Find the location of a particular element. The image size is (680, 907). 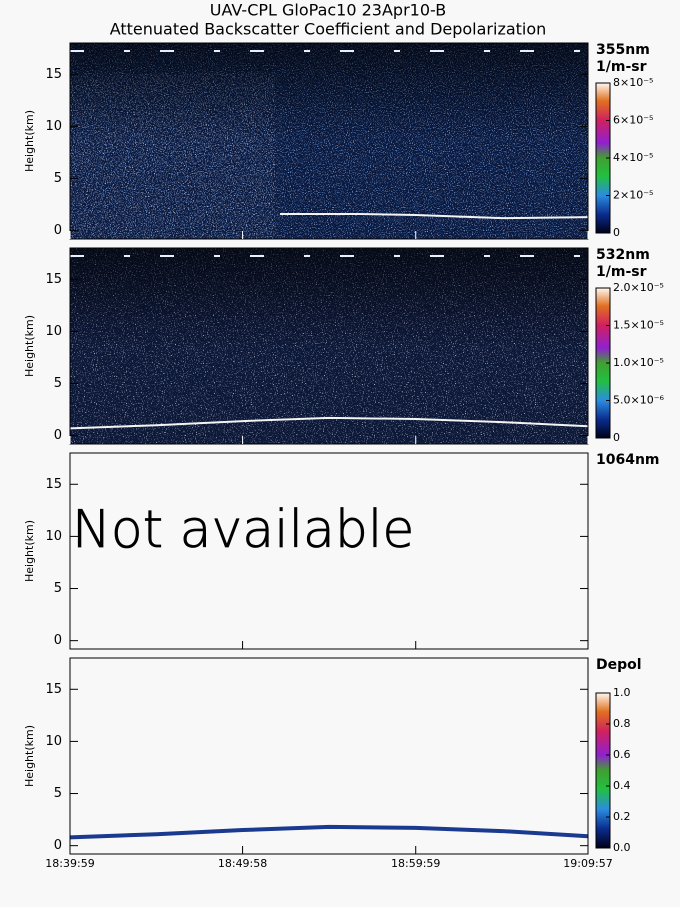

colorbar-label: 0.0 is located at coordinates (622, 847).